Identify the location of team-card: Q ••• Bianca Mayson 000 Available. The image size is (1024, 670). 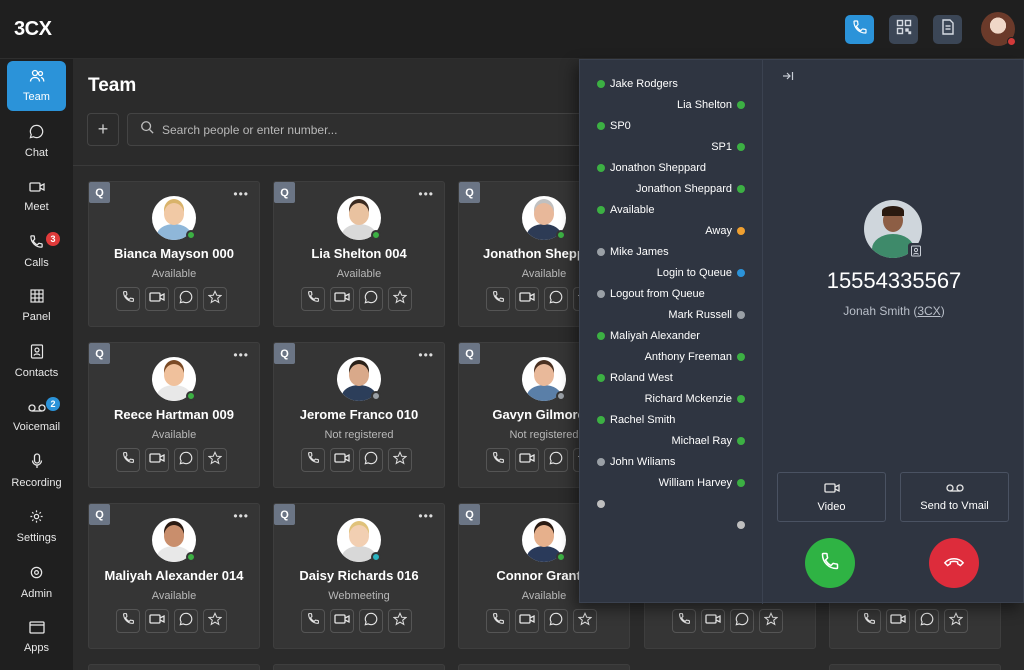
(174, 254).